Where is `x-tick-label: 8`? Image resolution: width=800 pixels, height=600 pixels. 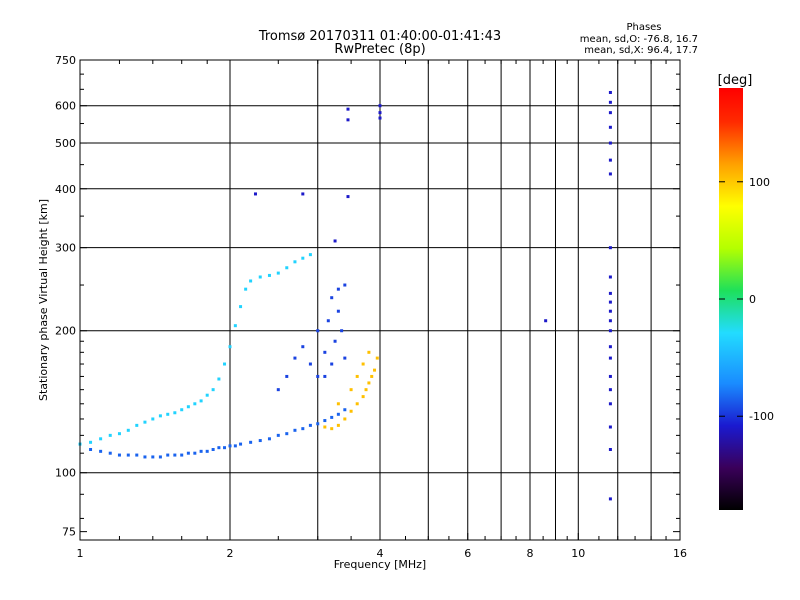
x-tick-label: 8 is located at coordinates (530, 553).